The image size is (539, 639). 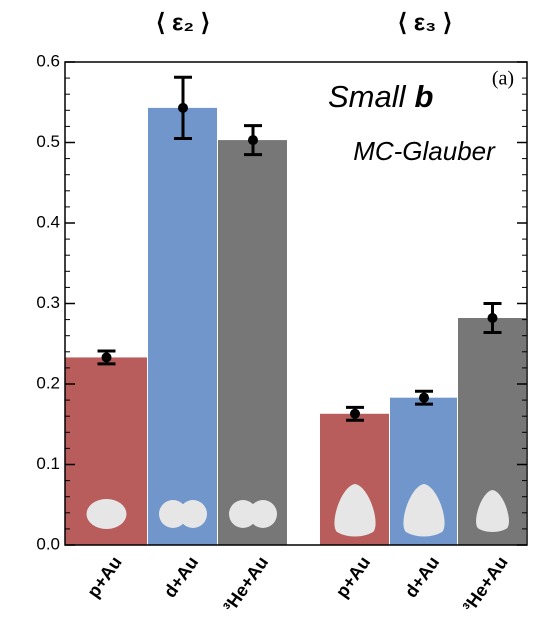 I want to click on y-tick-label: 0.6, so click(x=48, y=60).